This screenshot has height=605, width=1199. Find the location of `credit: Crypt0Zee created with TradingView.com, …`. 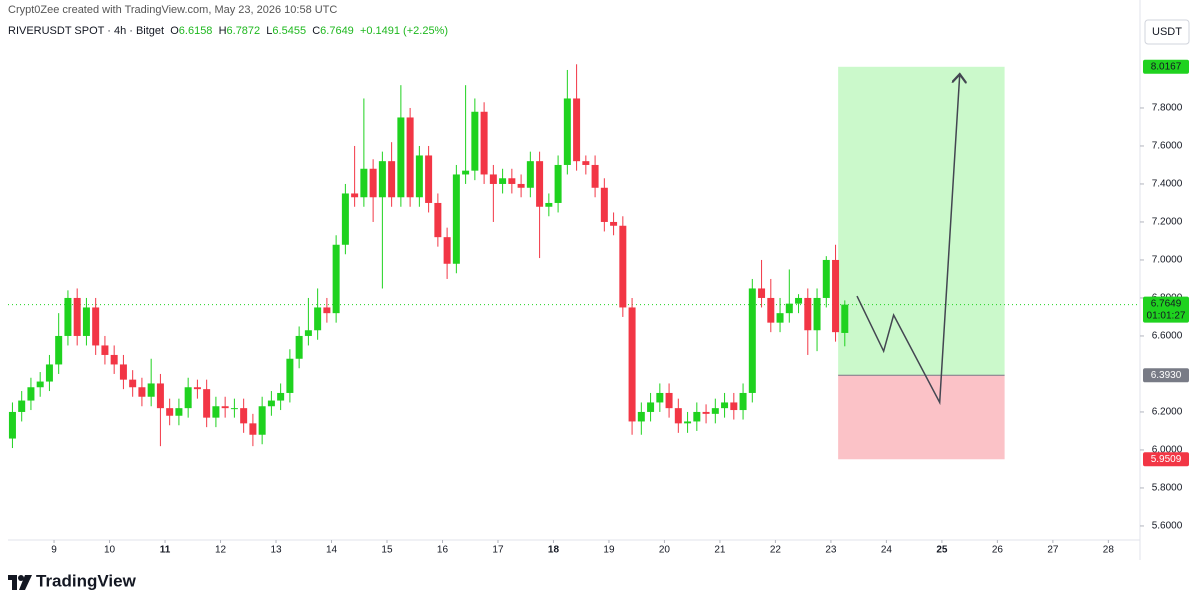

credit: Crypt0Zee created with TradingView.com, … is located at coordinates (173, 10).